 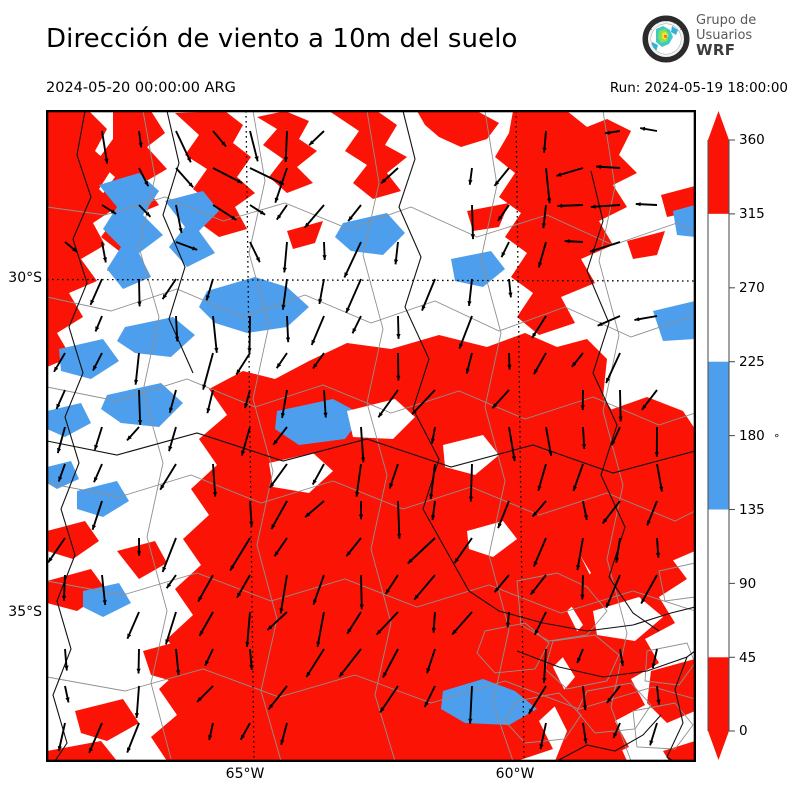 What do you see at coordinates (752, 288) in the screenshot?
I see `colorbar-tick-270: 270` at bounding box center [752, 288].